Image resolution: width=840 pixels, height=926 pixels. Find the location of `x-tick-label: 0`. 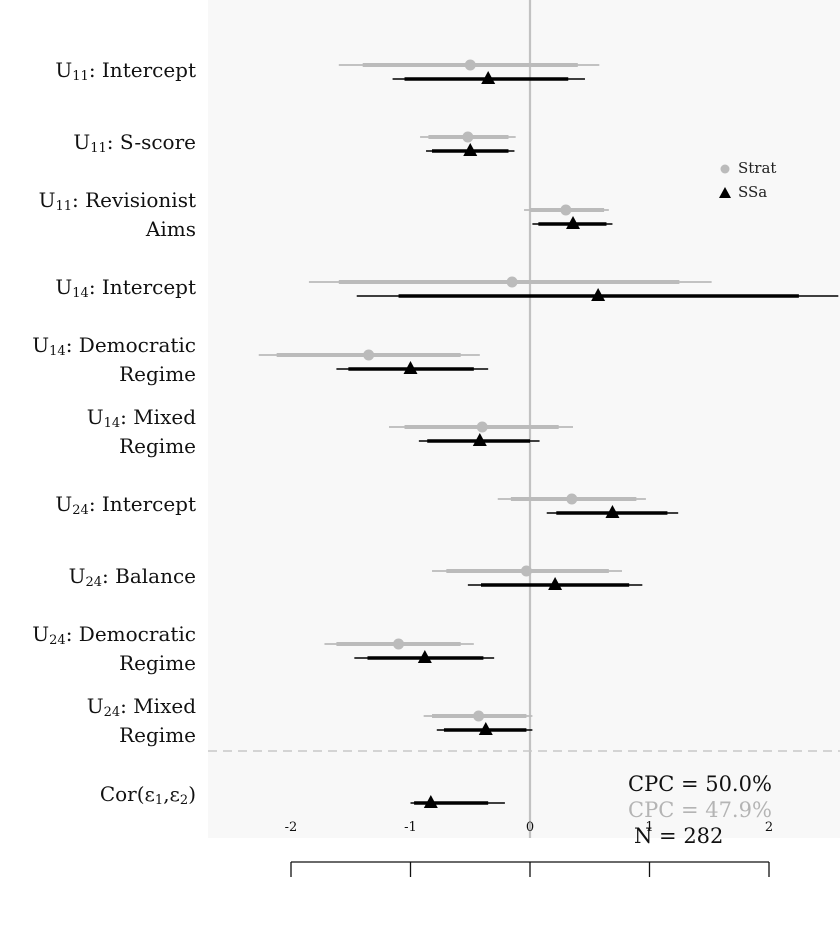

x-tick-label: 0 is located at coordinates (530, 827).